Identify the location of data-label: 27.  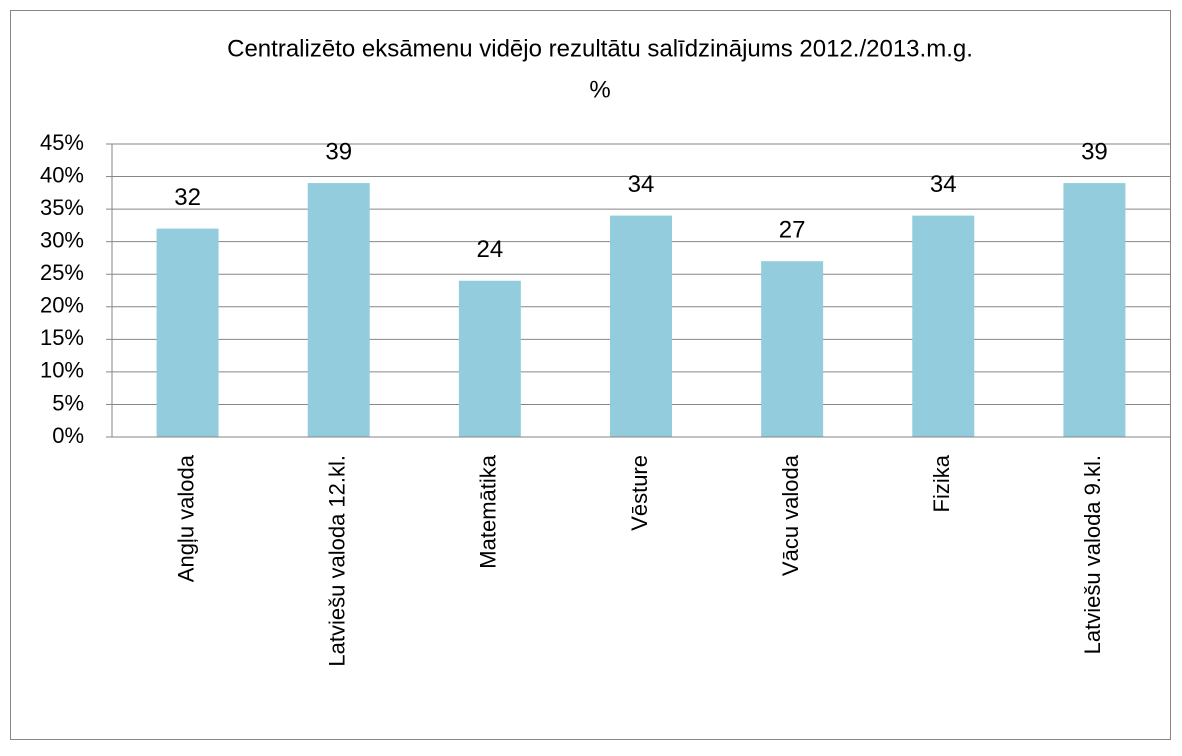
(792, 230).